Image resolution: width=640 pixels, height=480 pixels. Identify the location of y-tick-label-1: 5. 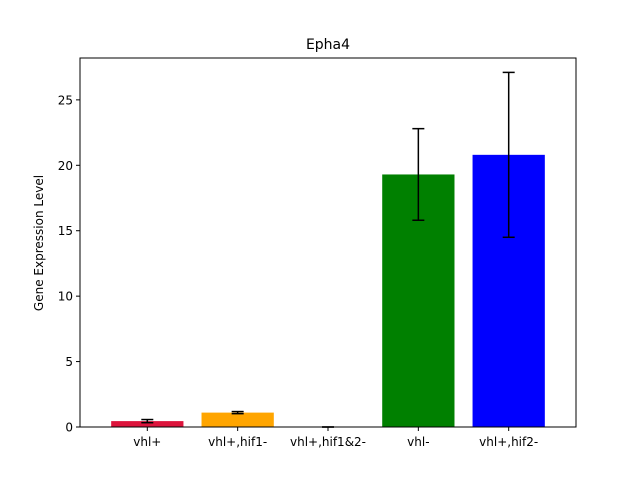
(69, 362).